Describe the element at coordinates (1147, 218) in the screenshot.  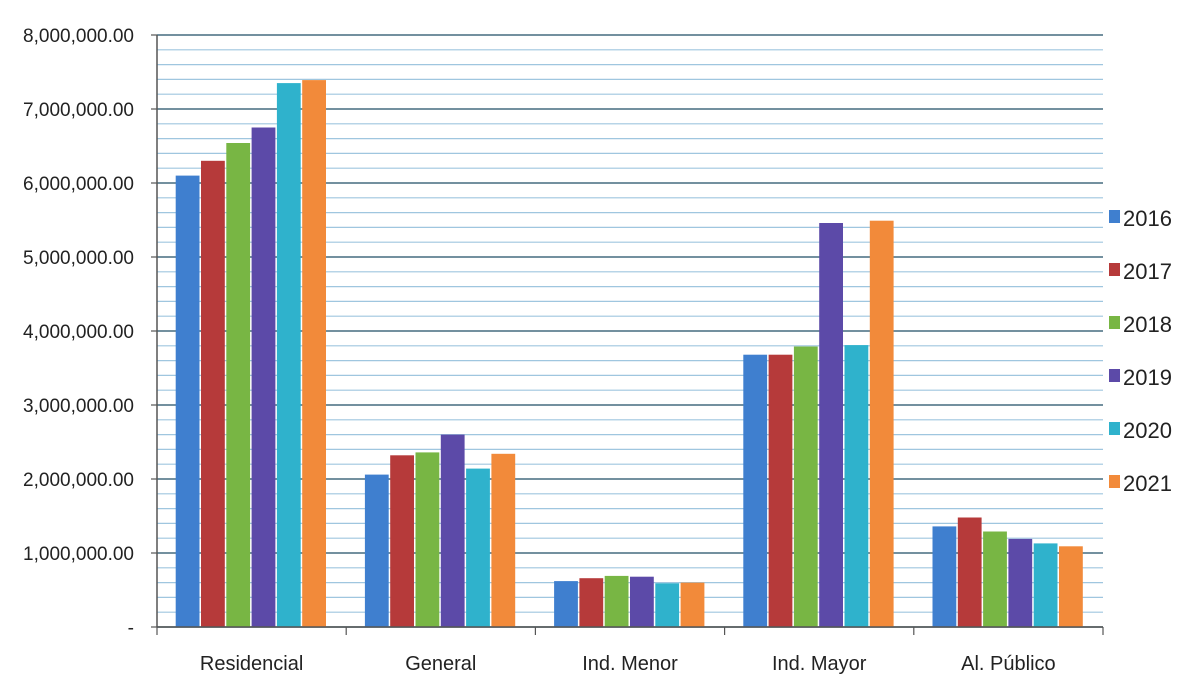
I see `legend-label-2016: 2016` at that location.